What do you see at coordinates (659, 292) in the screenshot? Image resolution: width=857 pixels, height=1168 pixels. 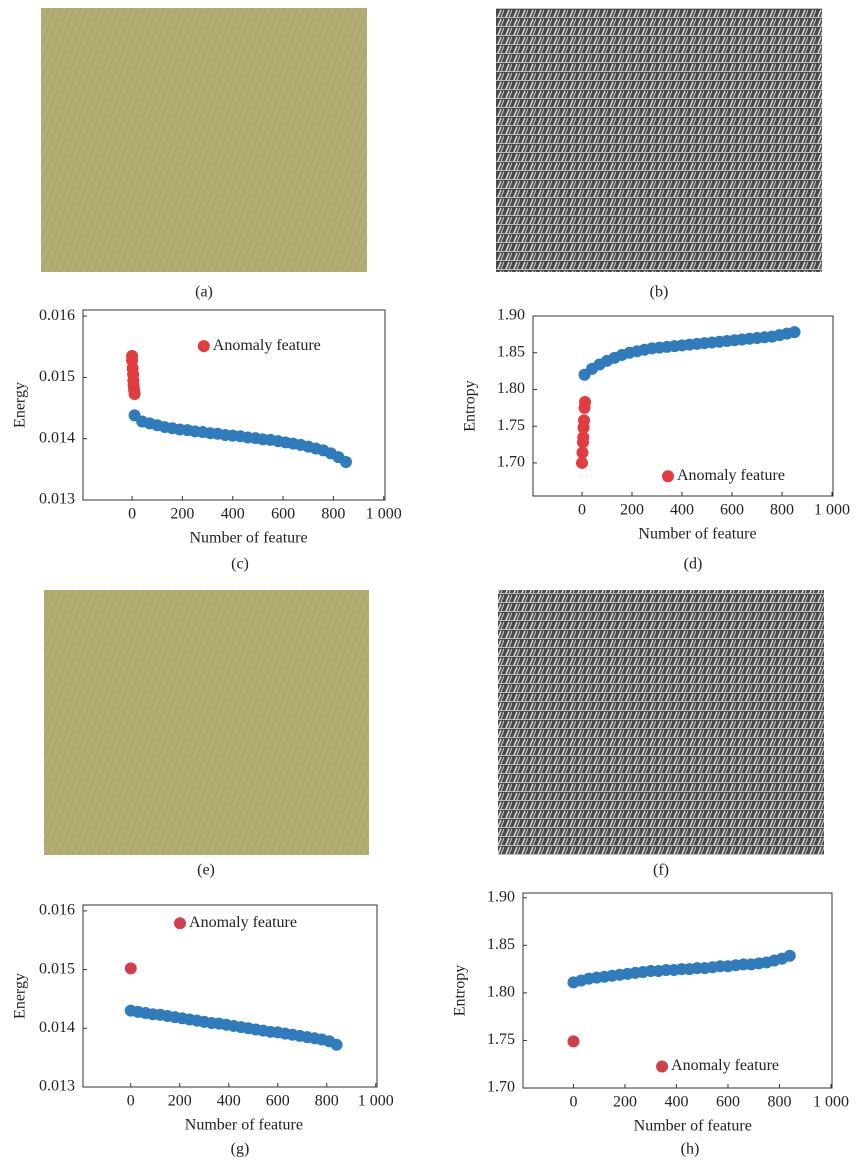 I see `caption: (b)` at bounding box center [659, 292].